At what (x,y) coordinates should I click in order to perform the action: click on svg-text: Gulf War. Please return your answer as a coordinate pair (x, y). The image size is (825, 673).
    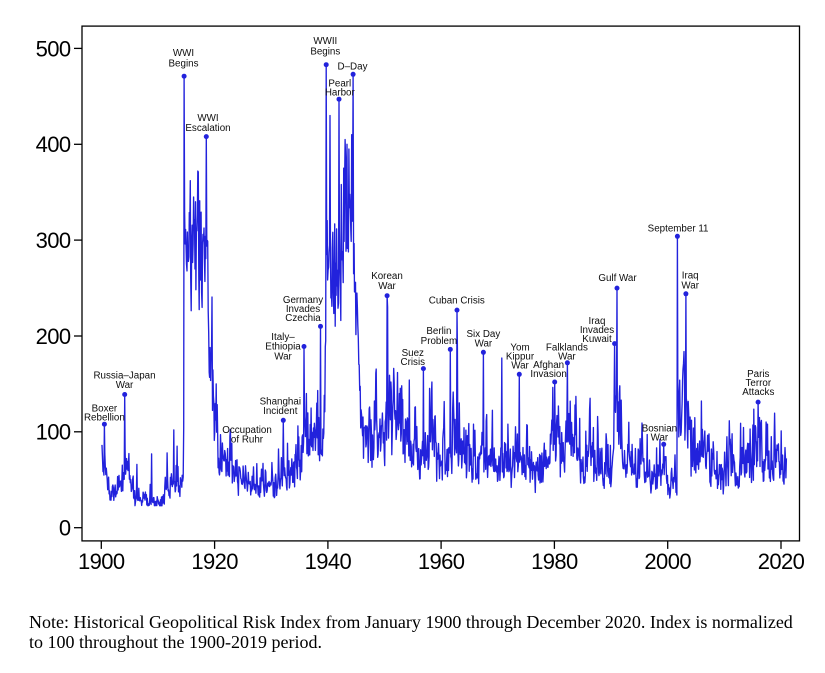
    Looking at the image, I should click on (617, 278).